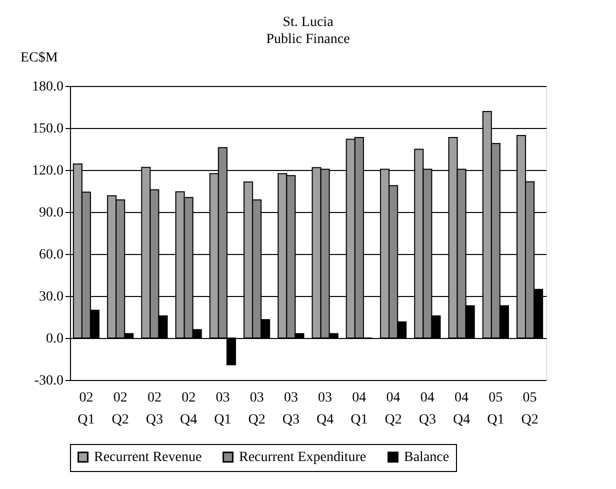 Image resolution: width=616 pixels, height=489 pixels. I want to click on y-tick-label: 180.0, so click(48, 87).